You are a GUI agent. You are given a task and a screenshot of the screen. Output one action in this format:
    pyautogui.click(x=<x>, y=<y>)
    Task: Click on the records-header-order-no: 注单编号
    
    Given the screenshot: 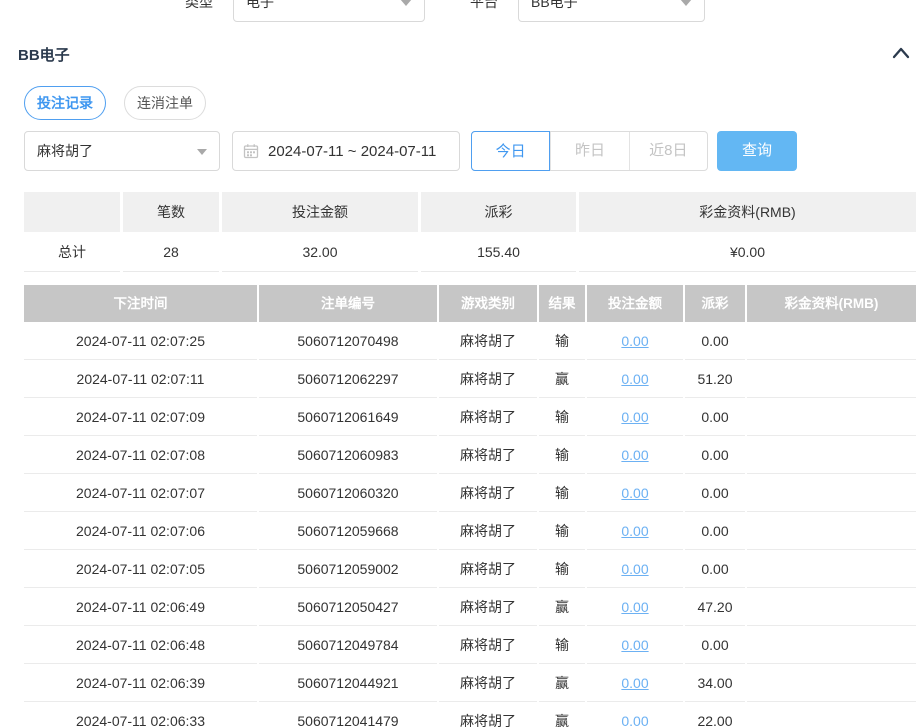 What is the action you would take?
    pyautogui.click(x=348, y=303)
    